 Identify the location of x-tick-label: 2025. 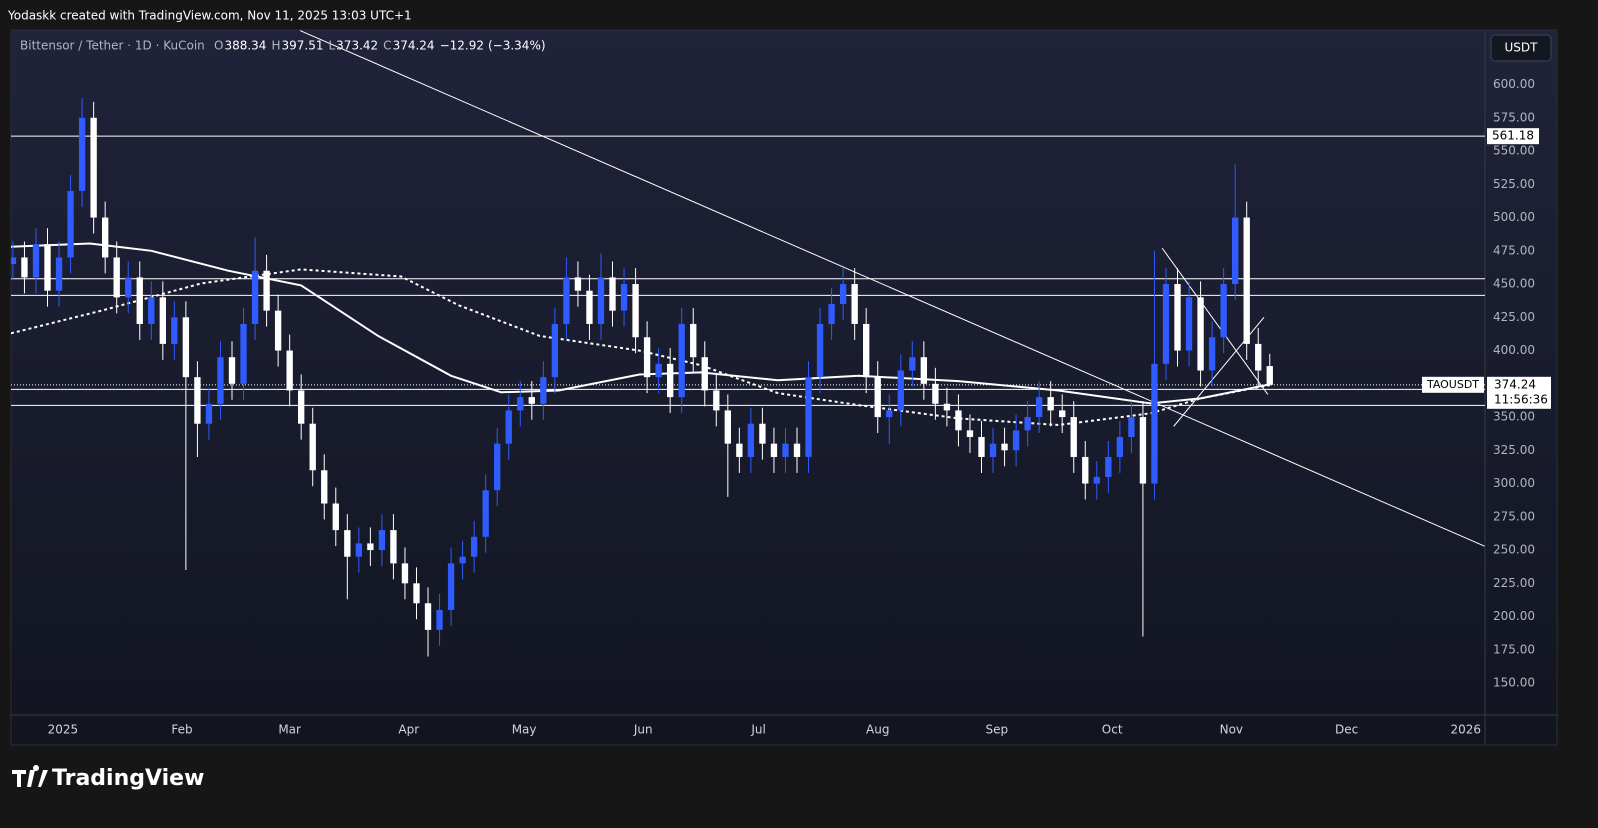
(63, 730).